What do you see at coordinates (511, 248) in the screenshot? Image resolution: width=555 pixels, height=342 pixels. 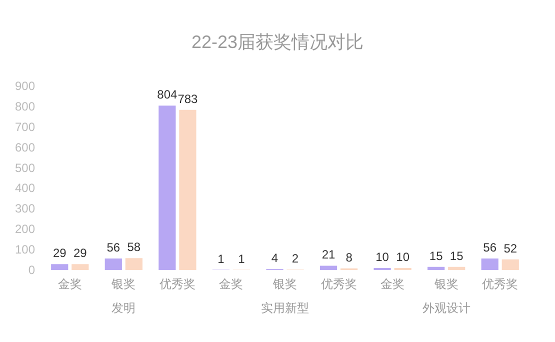 I see `data-label: 52` at bounding box center [511, 248].